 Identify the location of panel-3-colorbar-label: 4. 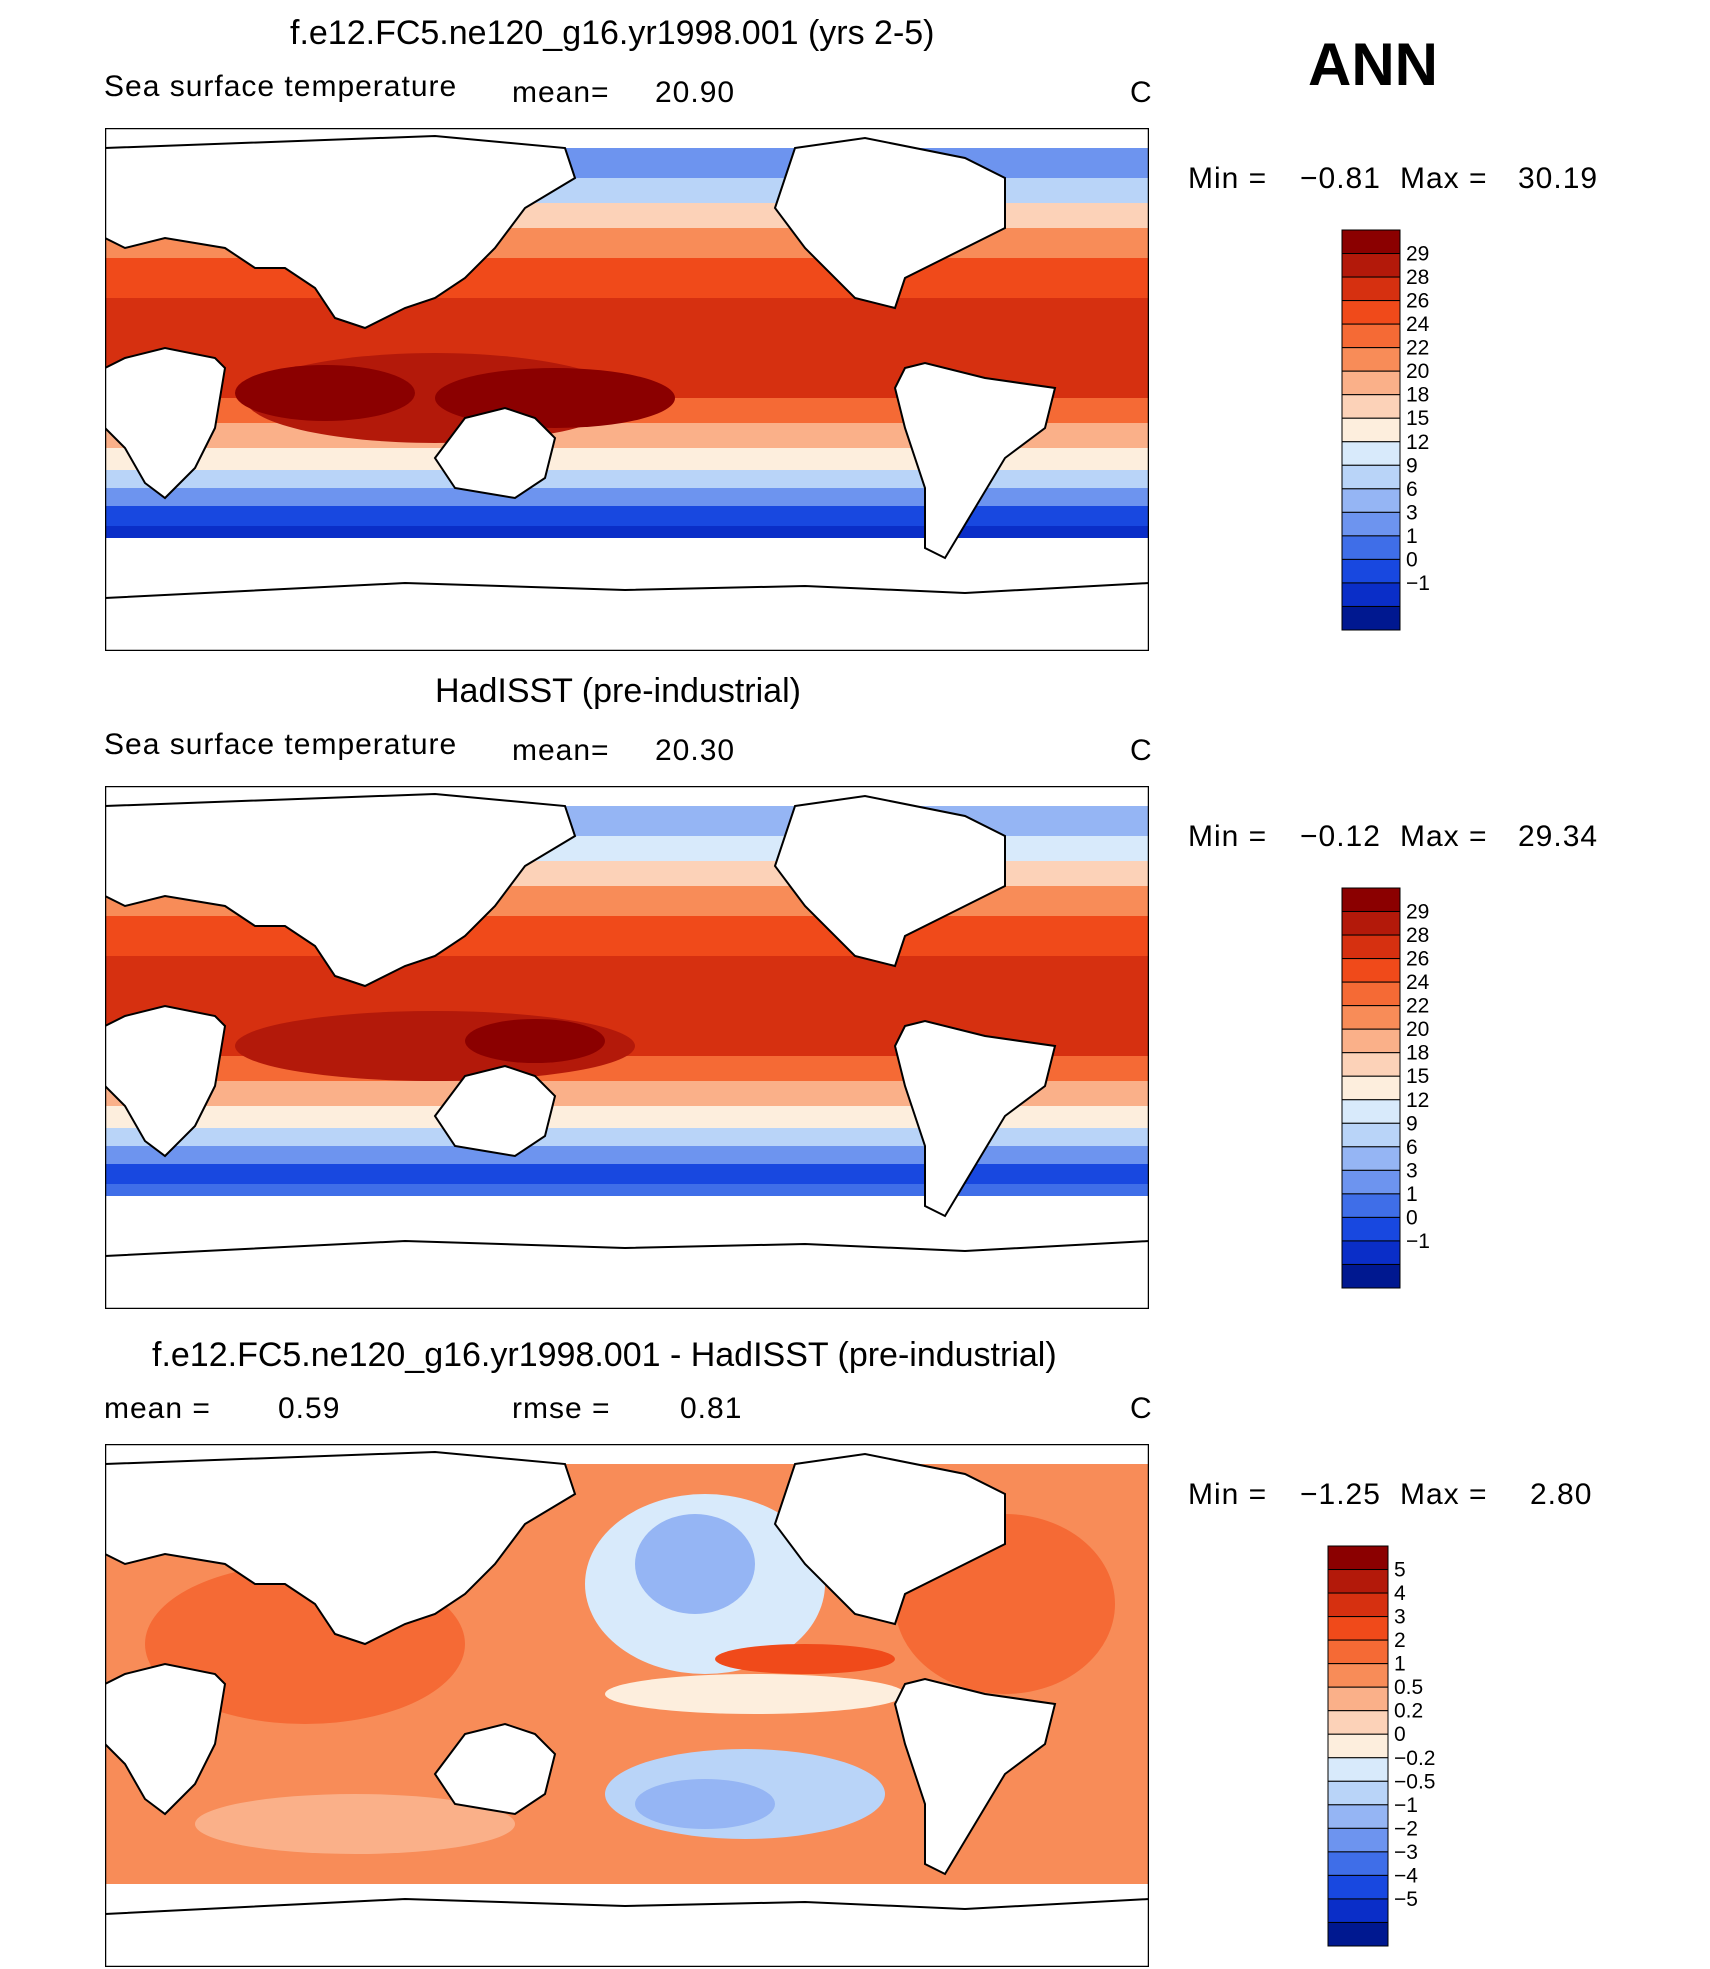
(1400, 1593).